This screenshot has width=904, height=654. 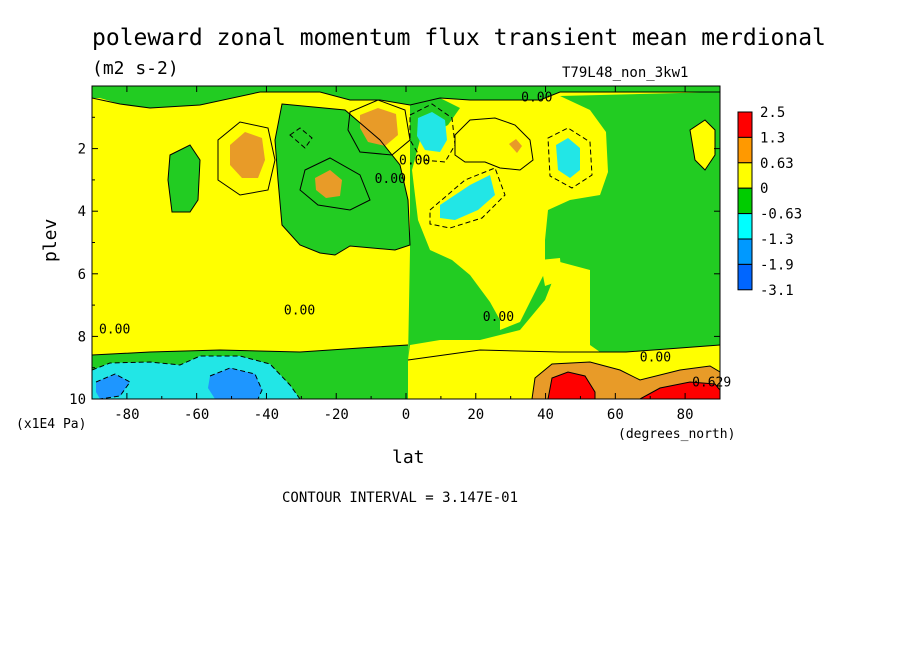 I want to click on region-negative3-bottom-left, so click(x=113, y=386).